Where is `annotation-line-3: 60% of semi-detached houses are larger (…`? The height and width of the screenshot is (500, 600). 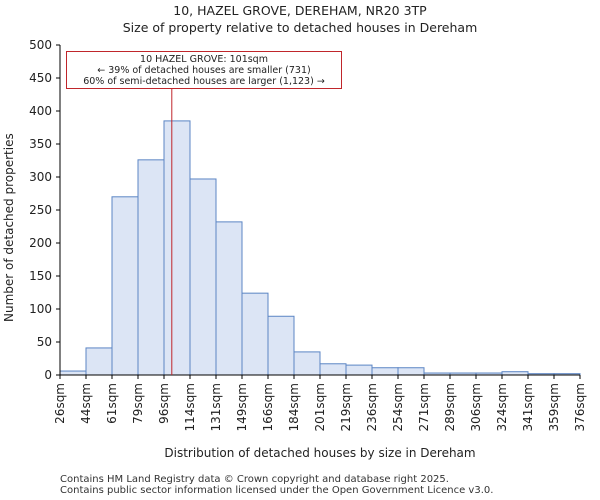
annotation-line-3: 60% of semi-detached houses are larger (… is located at coordinates (204, 81).